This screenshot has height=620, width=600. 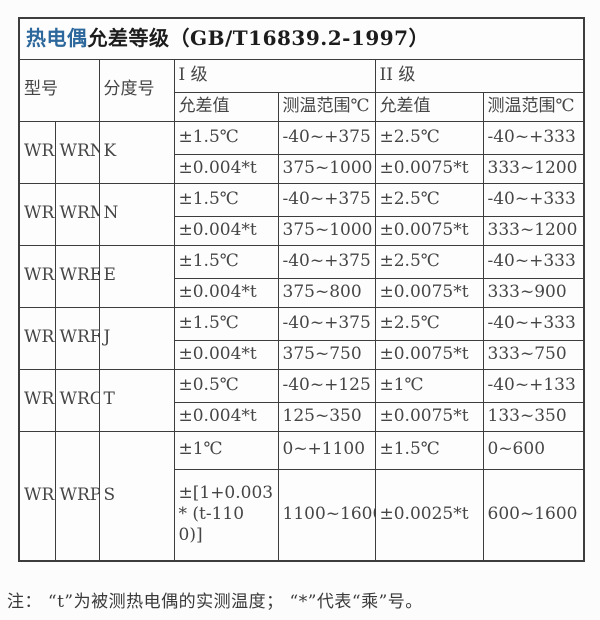 What do you see at coordinates (533, 106) in the screenshot?
I see `header-range2-cell: 测温范围℃` at bounding box center [533, 106].